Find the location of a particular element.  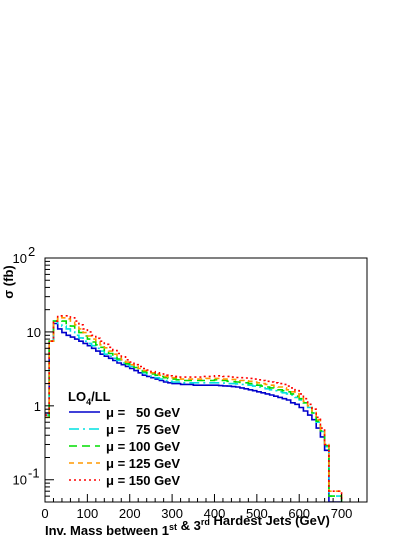

legend-label-5: μ = 150 GeV is located at coordinates (143, 480).